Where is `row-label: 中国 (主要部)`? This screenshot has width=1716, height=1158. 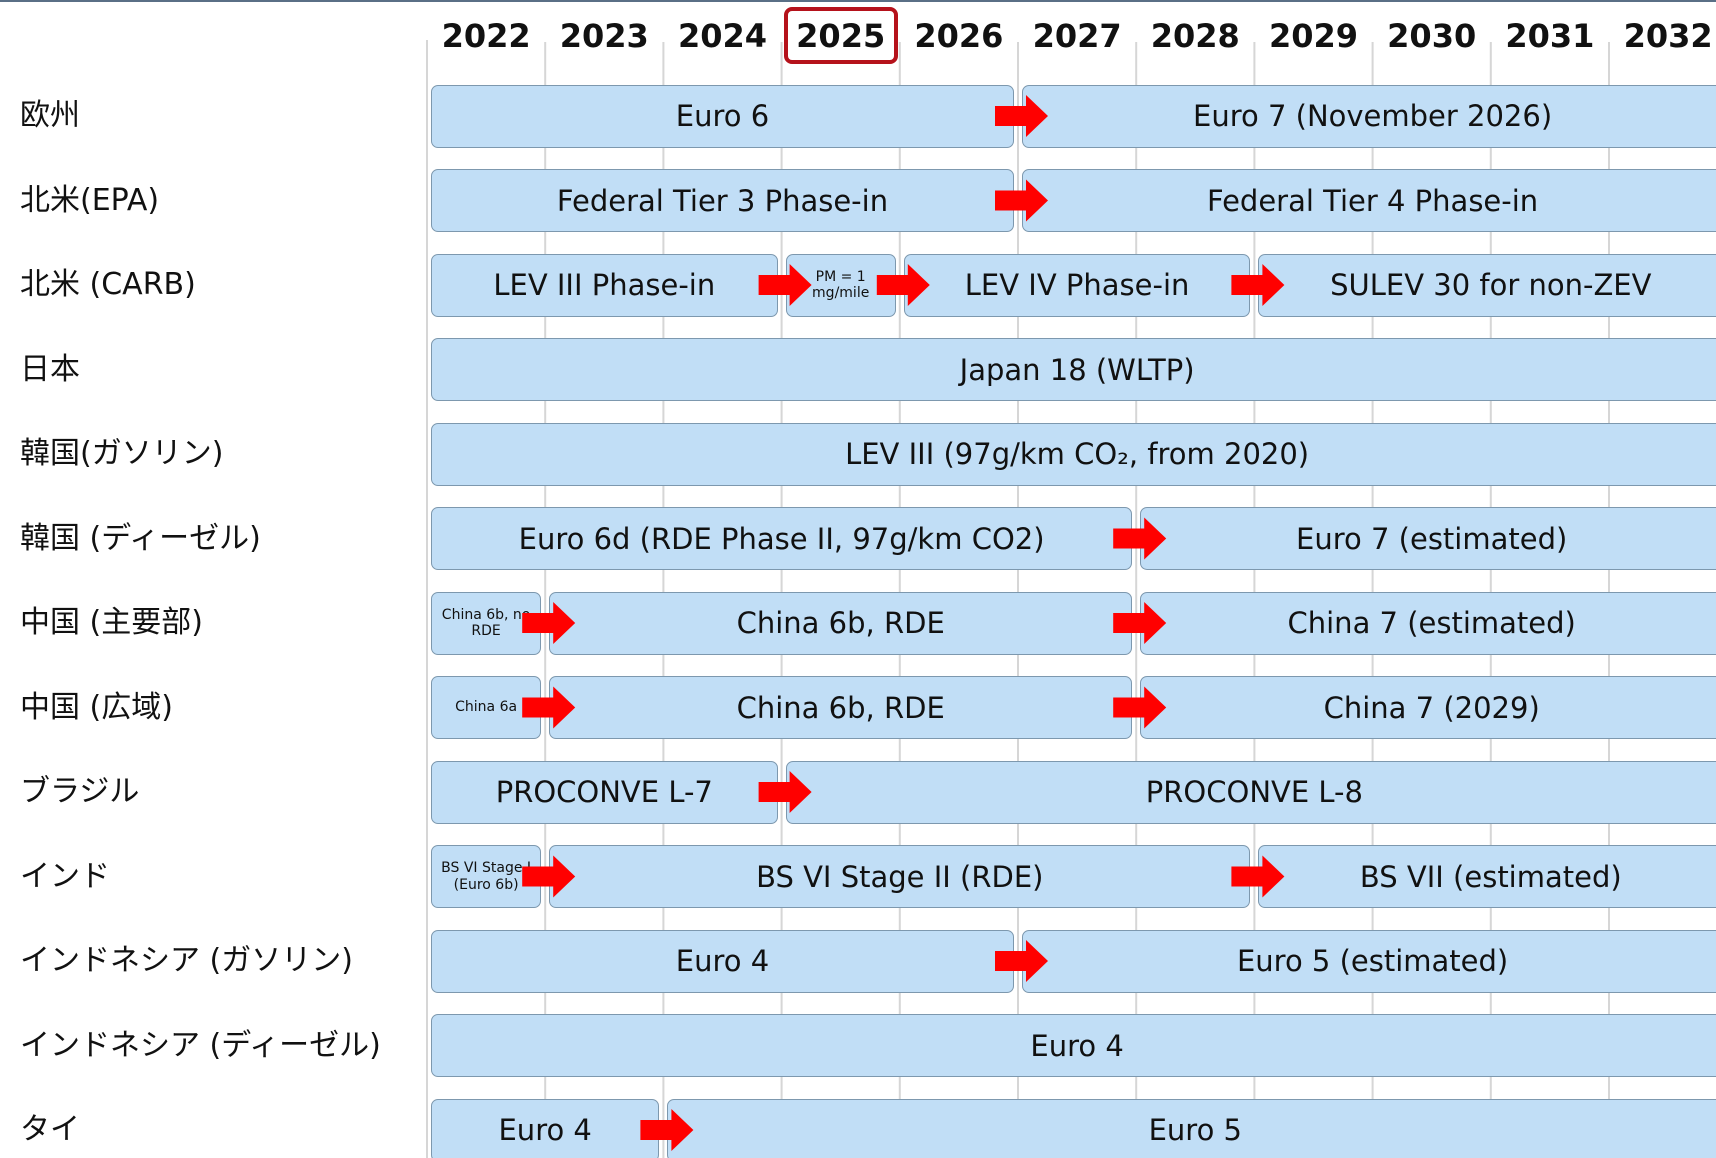 row-label: 中国 (主要部) is located at coordinates (111, 622).